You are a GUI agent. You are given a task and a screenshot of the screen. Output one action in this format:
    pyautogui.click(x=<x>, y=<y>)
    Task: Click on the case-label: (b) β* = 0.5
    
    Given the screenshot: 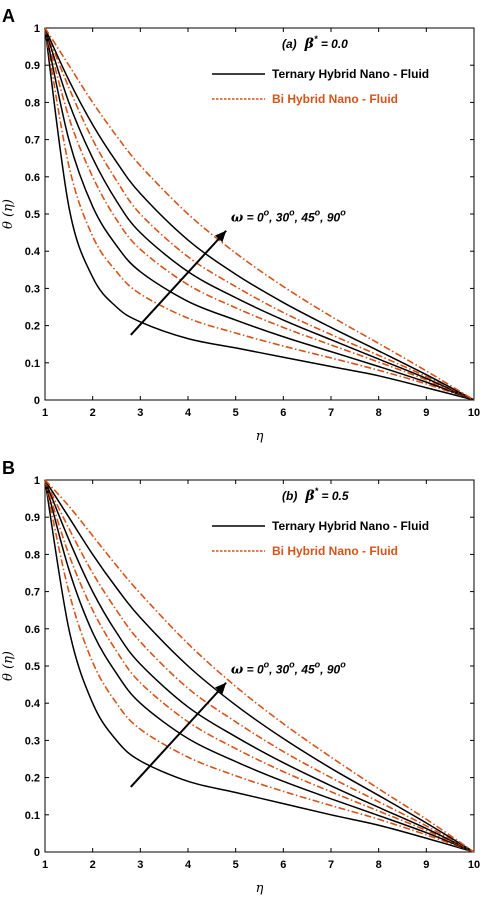 What is the action you would take?
    pyautogui.click(x=315, y=495)
    